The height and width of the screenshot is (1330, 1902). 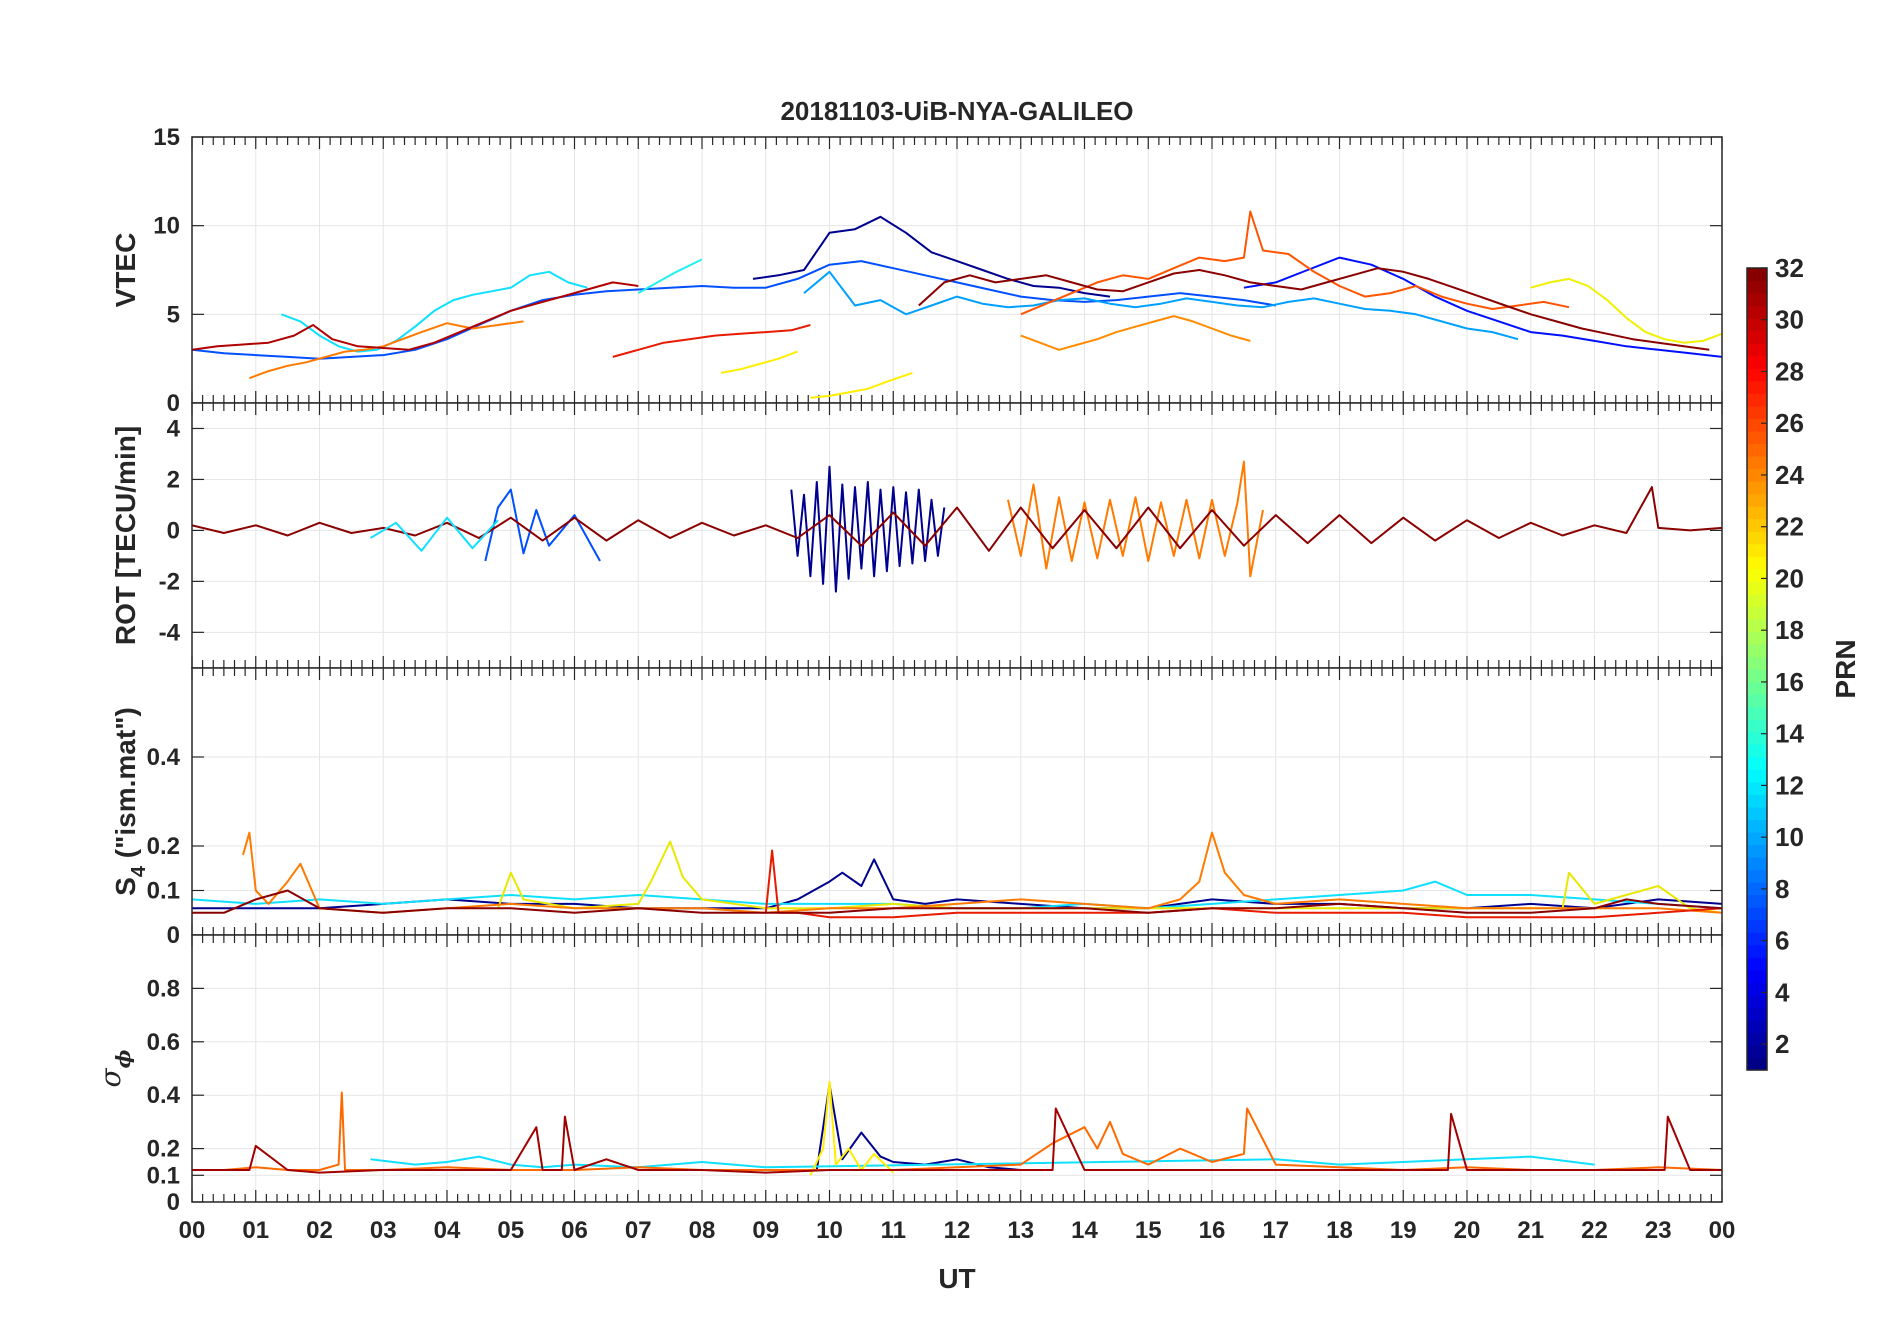 I want to click on y-axis-label: S4 ("ism.mat"), so click(x=130, y=801).